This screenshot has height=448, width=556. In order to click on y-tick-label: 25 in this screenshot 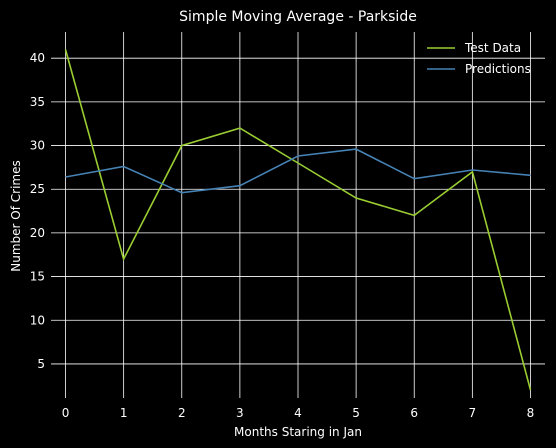, I will do `click(37, 189)`.